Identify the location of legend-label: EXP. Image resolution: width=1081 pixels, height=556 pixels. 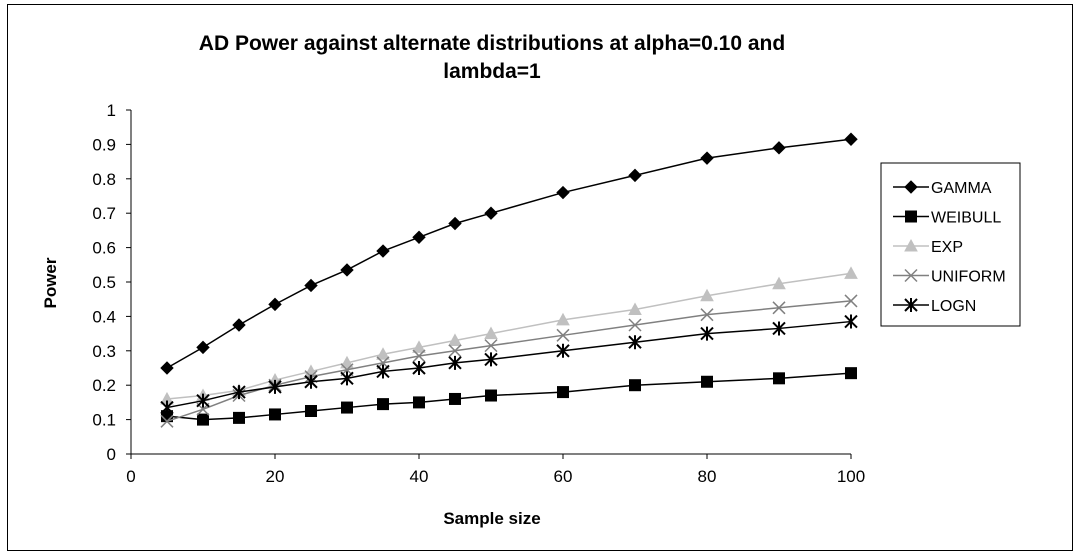
(947, 247).